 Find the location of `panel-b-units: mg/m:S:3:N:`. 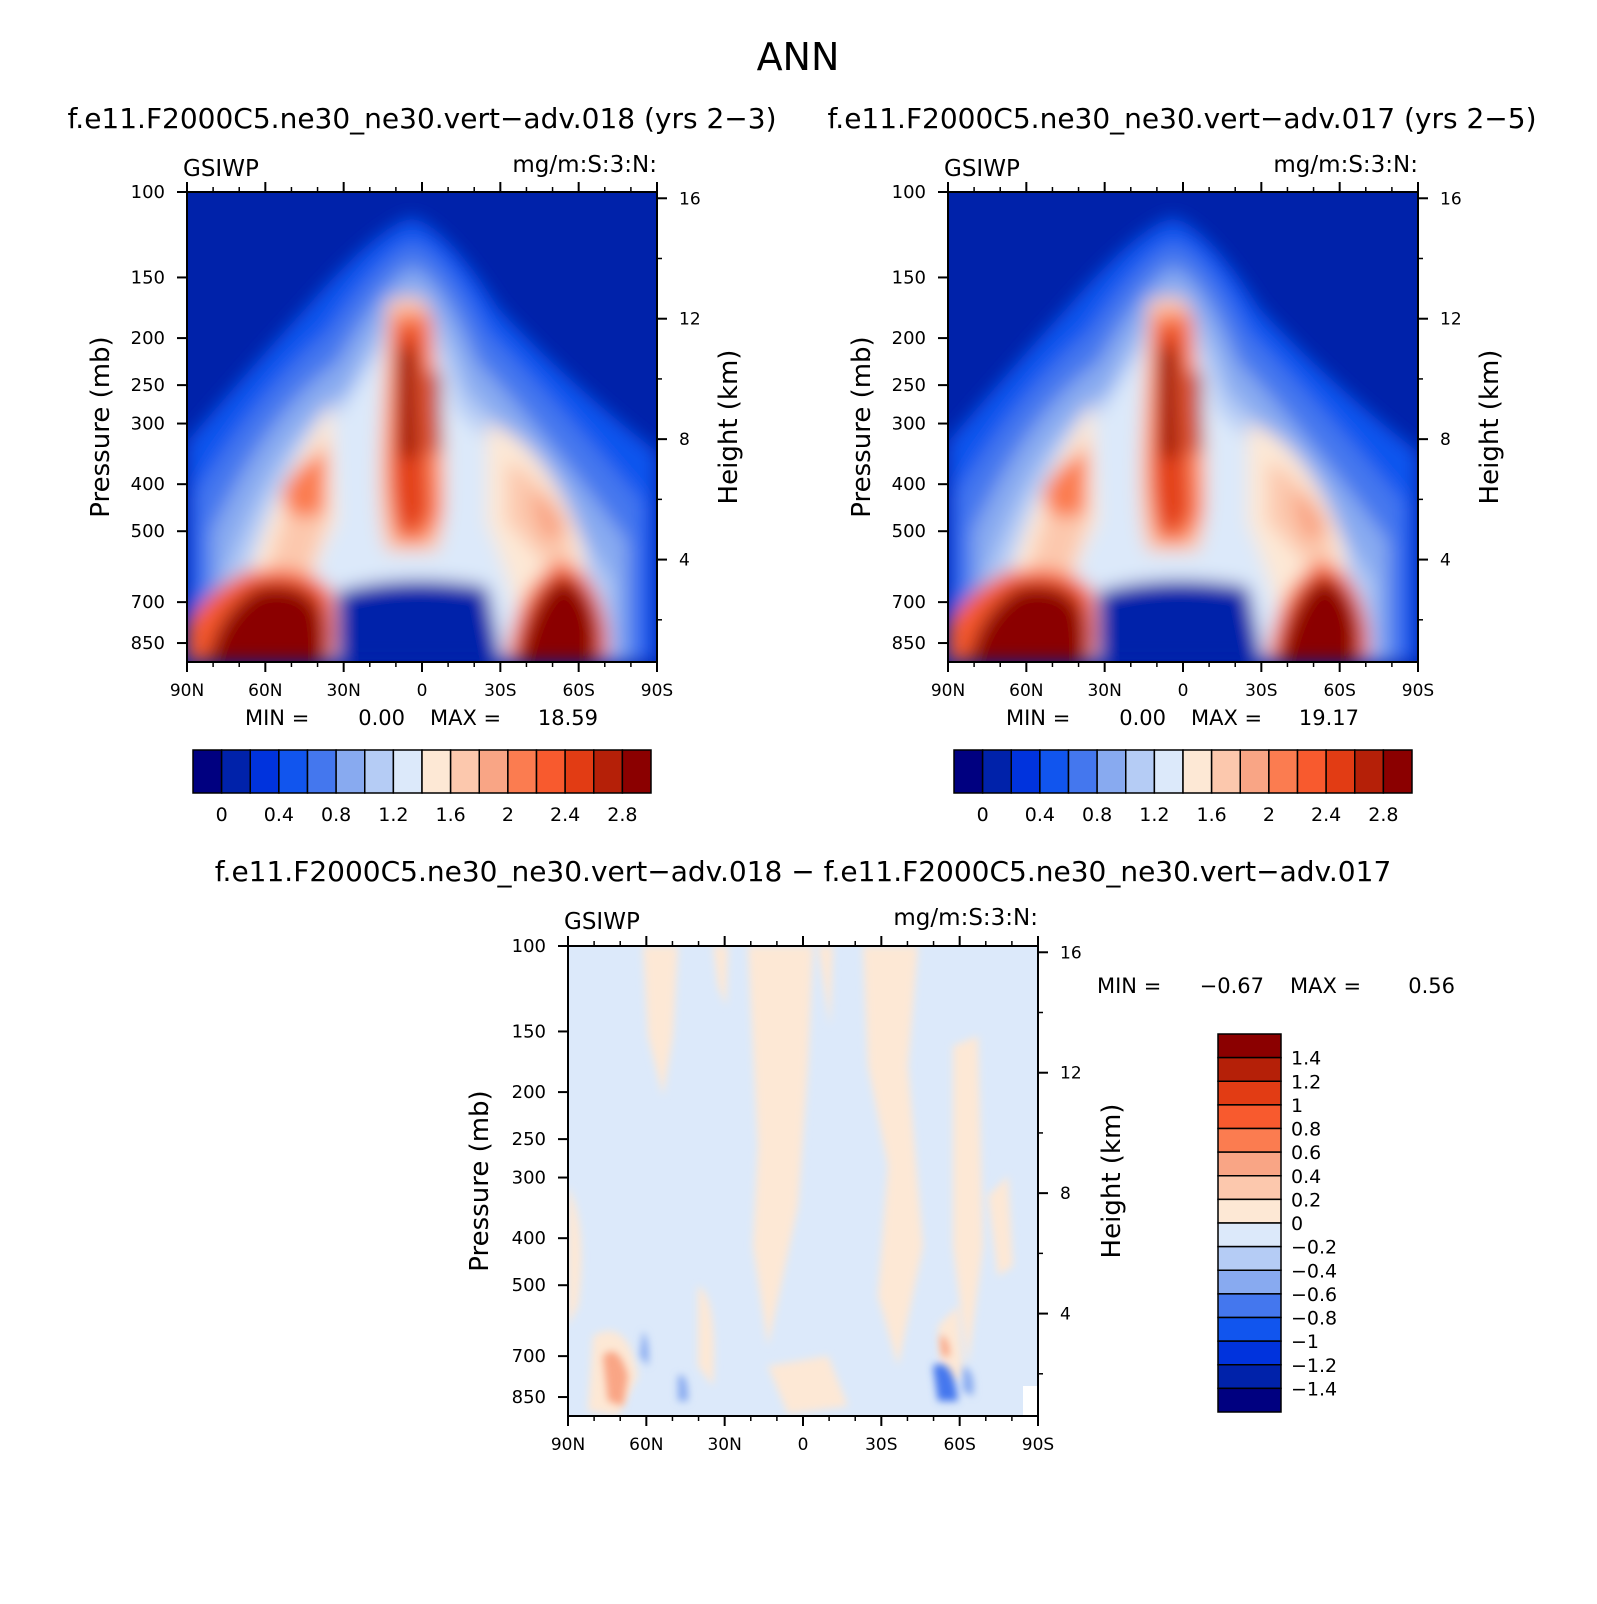

panel-b-units: mg/m:S:3:N: is located at coordinates (1345, 165).